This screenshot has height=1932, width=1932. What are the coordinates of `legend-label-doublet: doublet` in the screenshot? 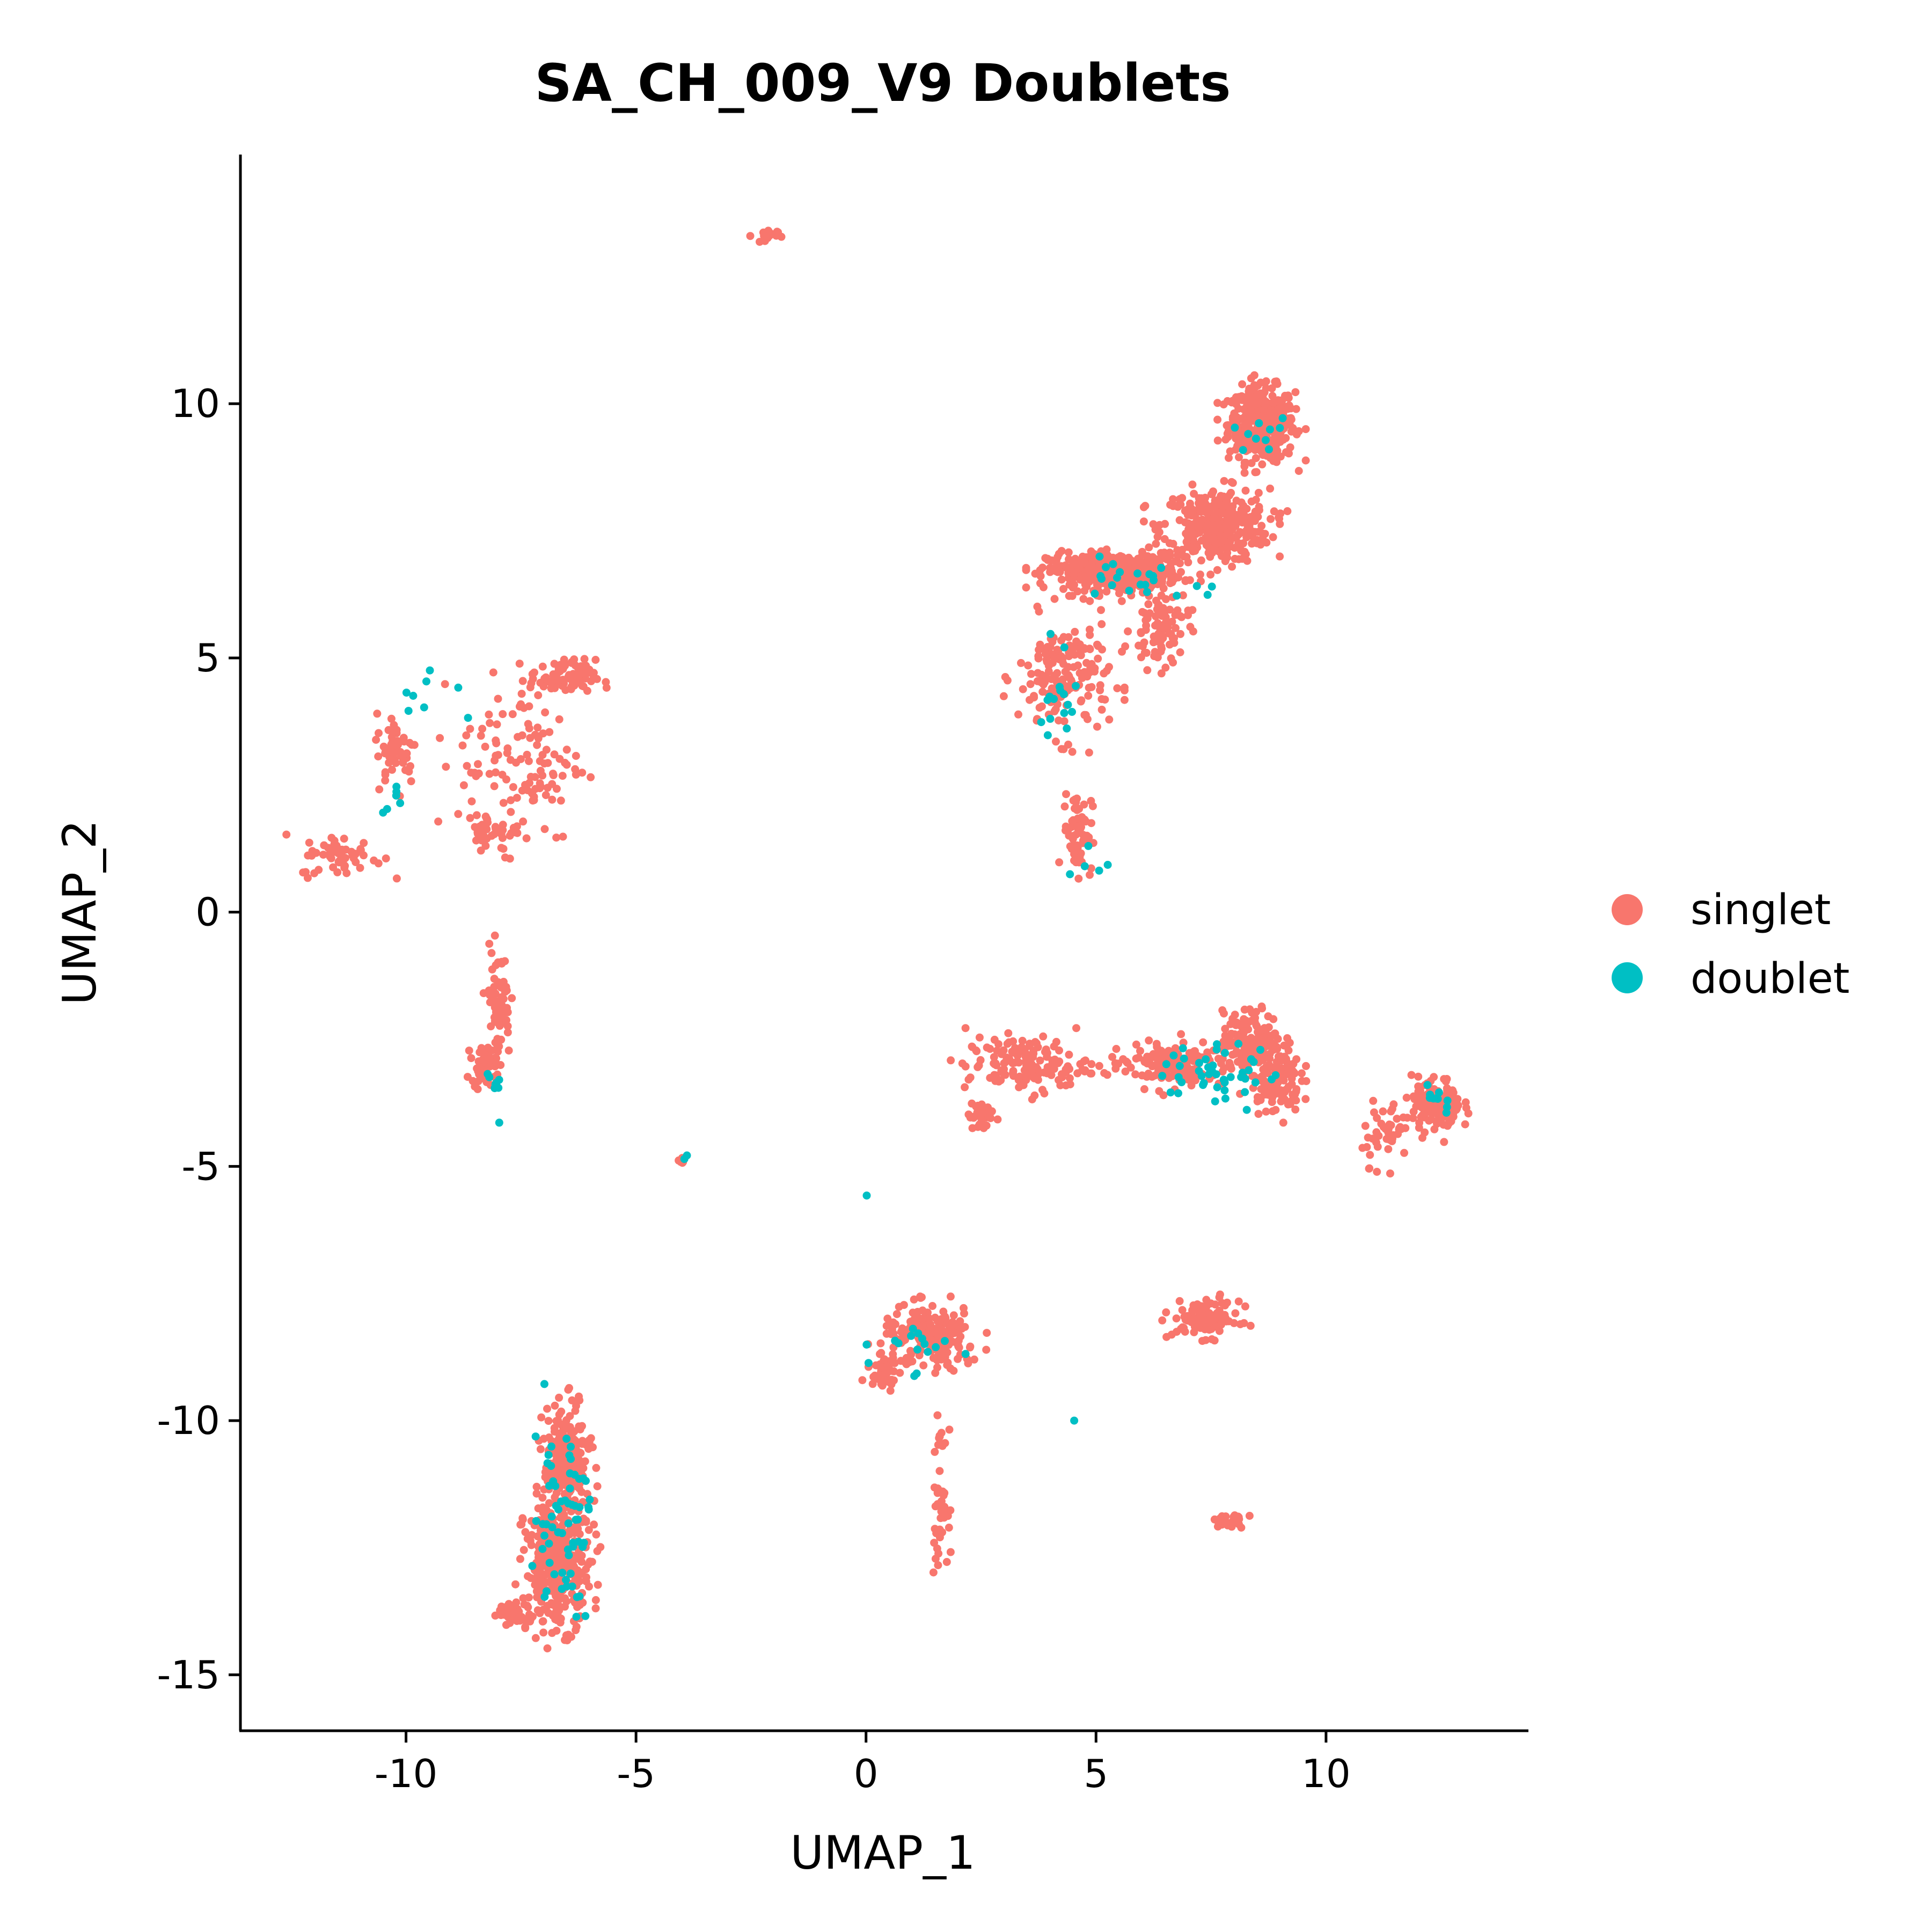 It's located at (1769, 979).